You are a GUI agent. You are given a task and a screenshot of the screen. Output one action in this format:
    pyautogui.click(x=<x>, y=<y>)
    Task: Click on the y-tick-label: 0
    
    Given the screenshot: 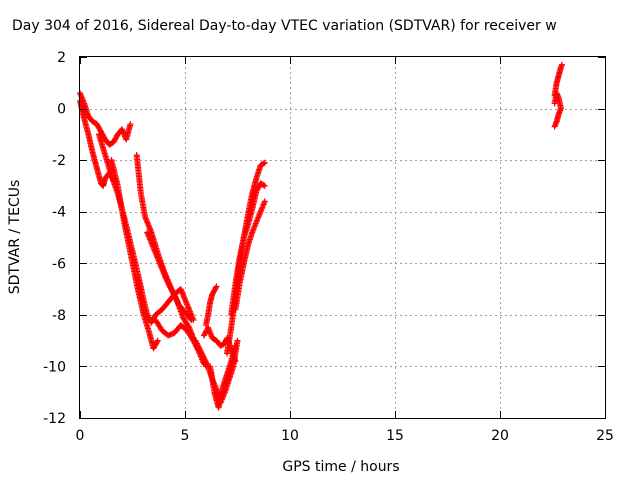 What is the action you would take?
    pyautogui.click(x=61, y=110)
    